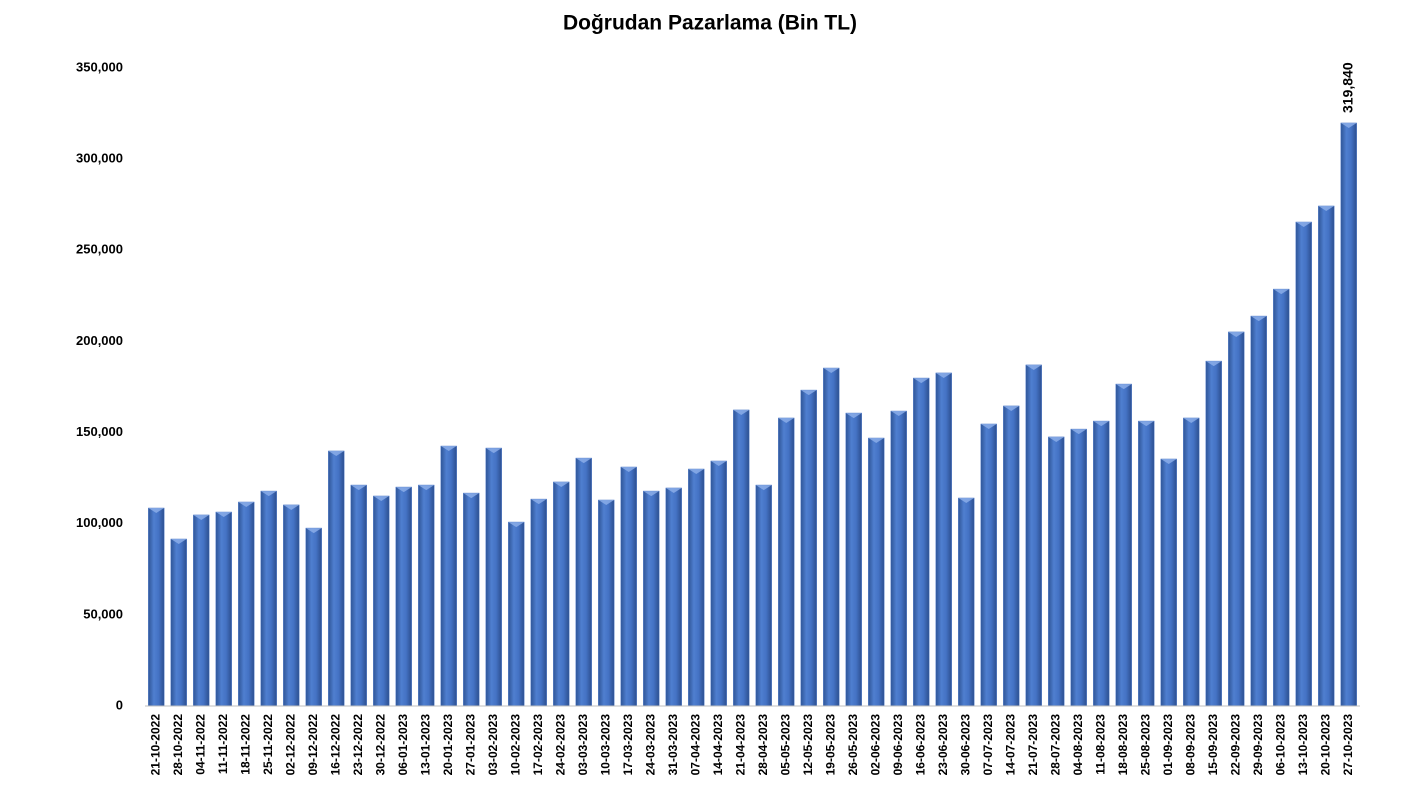 The height and width of the screenshot is (804, 1410). I want to click on x-tick-label: 07-07-2023, so click(988, 745).